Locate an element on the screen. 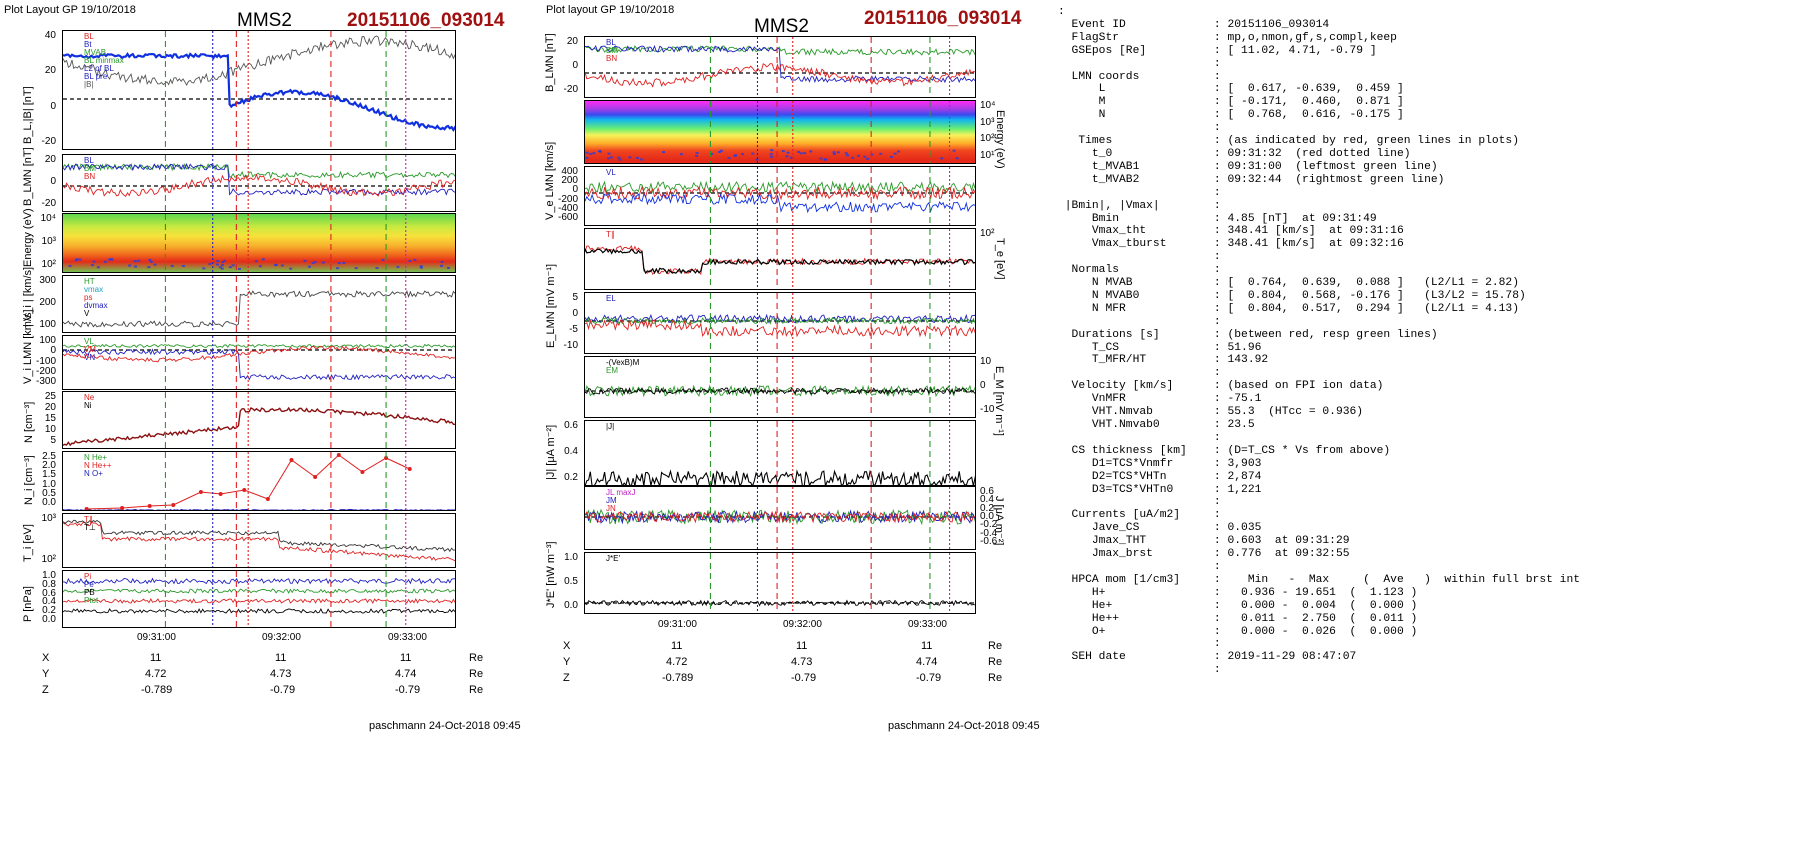  right-header: Plot layout GP 19/10/2018 is located at coordinates (610, 10).